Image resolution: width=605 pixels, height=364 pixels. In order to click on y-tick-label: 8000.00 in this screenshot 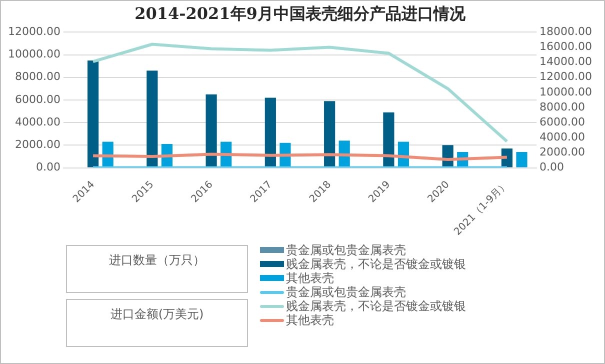, I will do `click(37, 77)`.